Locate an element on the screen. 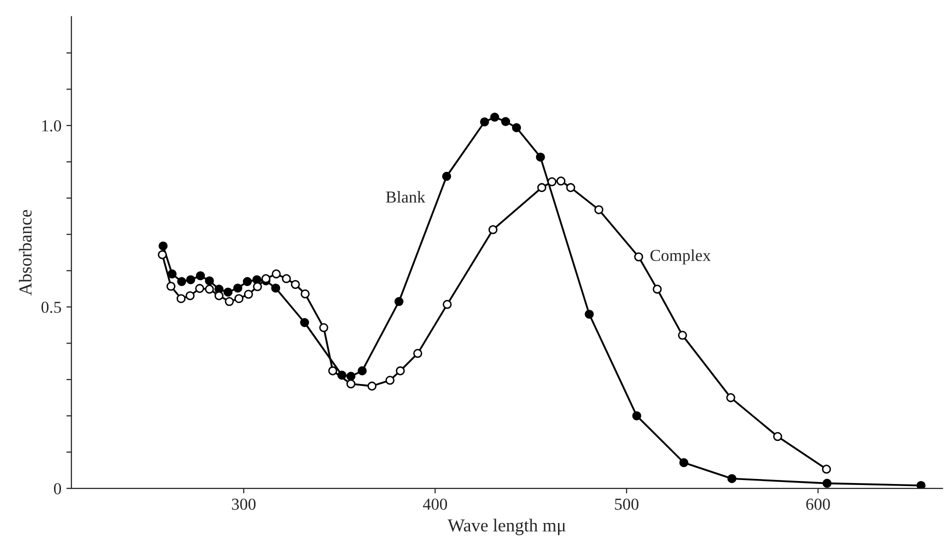  x-tick-label: 300 is located at coordinates (244, 504).